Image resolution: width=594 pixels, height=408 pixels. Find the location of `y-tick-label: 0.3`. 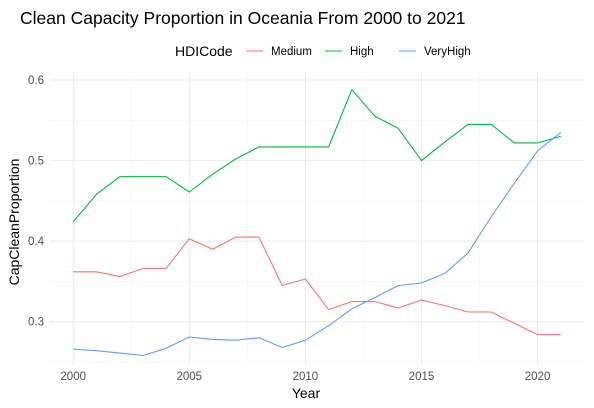

y-tick-label: 0.3 is located at coordinates (36, 323).